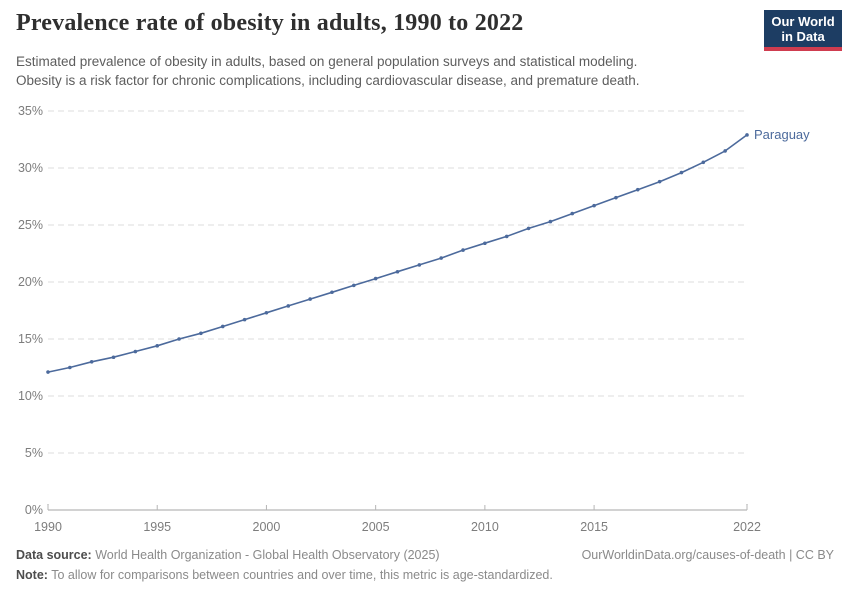 The width and height of the screenshot is (850, 600). Describe the element at coordinates (803, 21) in the screenshot. I see `owid-logo-line1: Our World` at that location.